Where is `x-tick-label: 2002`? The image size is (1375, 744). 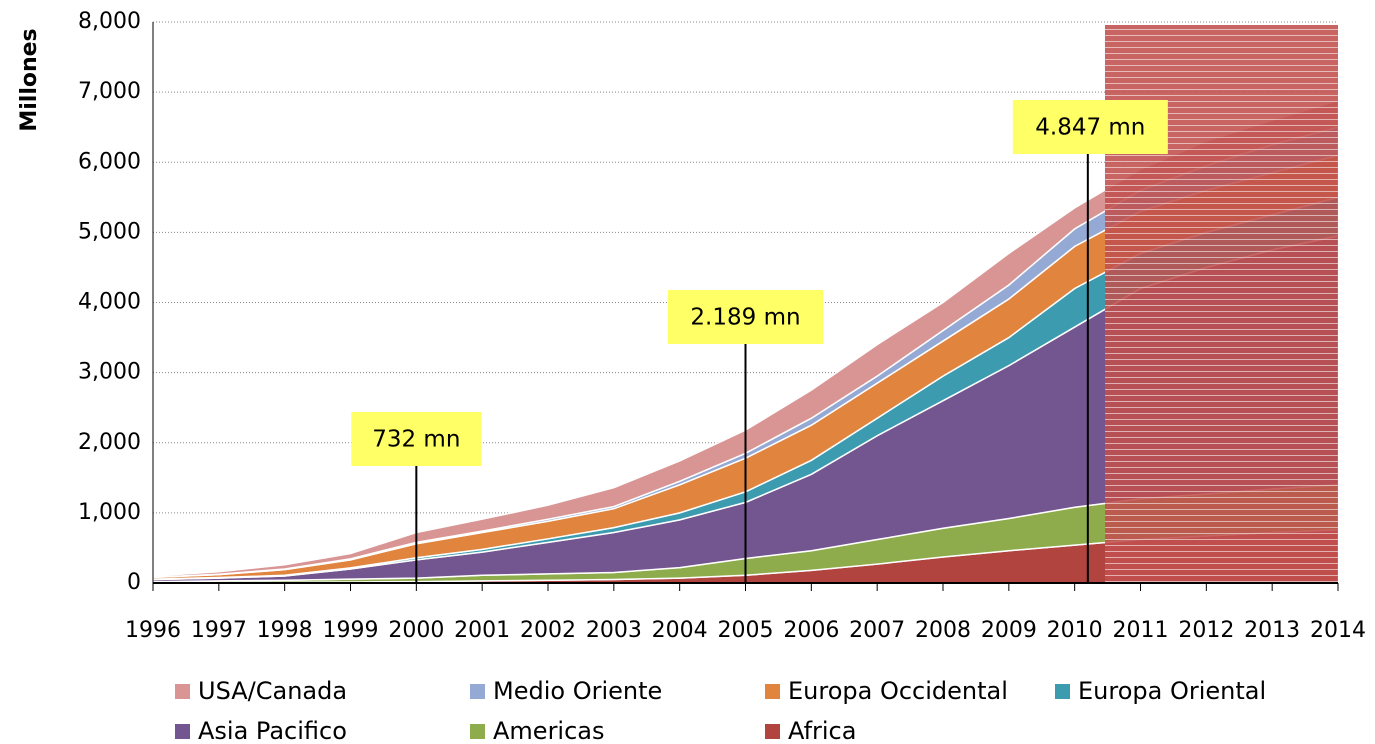
x-tick-label: 2002 is located at coordinates (548, 630).